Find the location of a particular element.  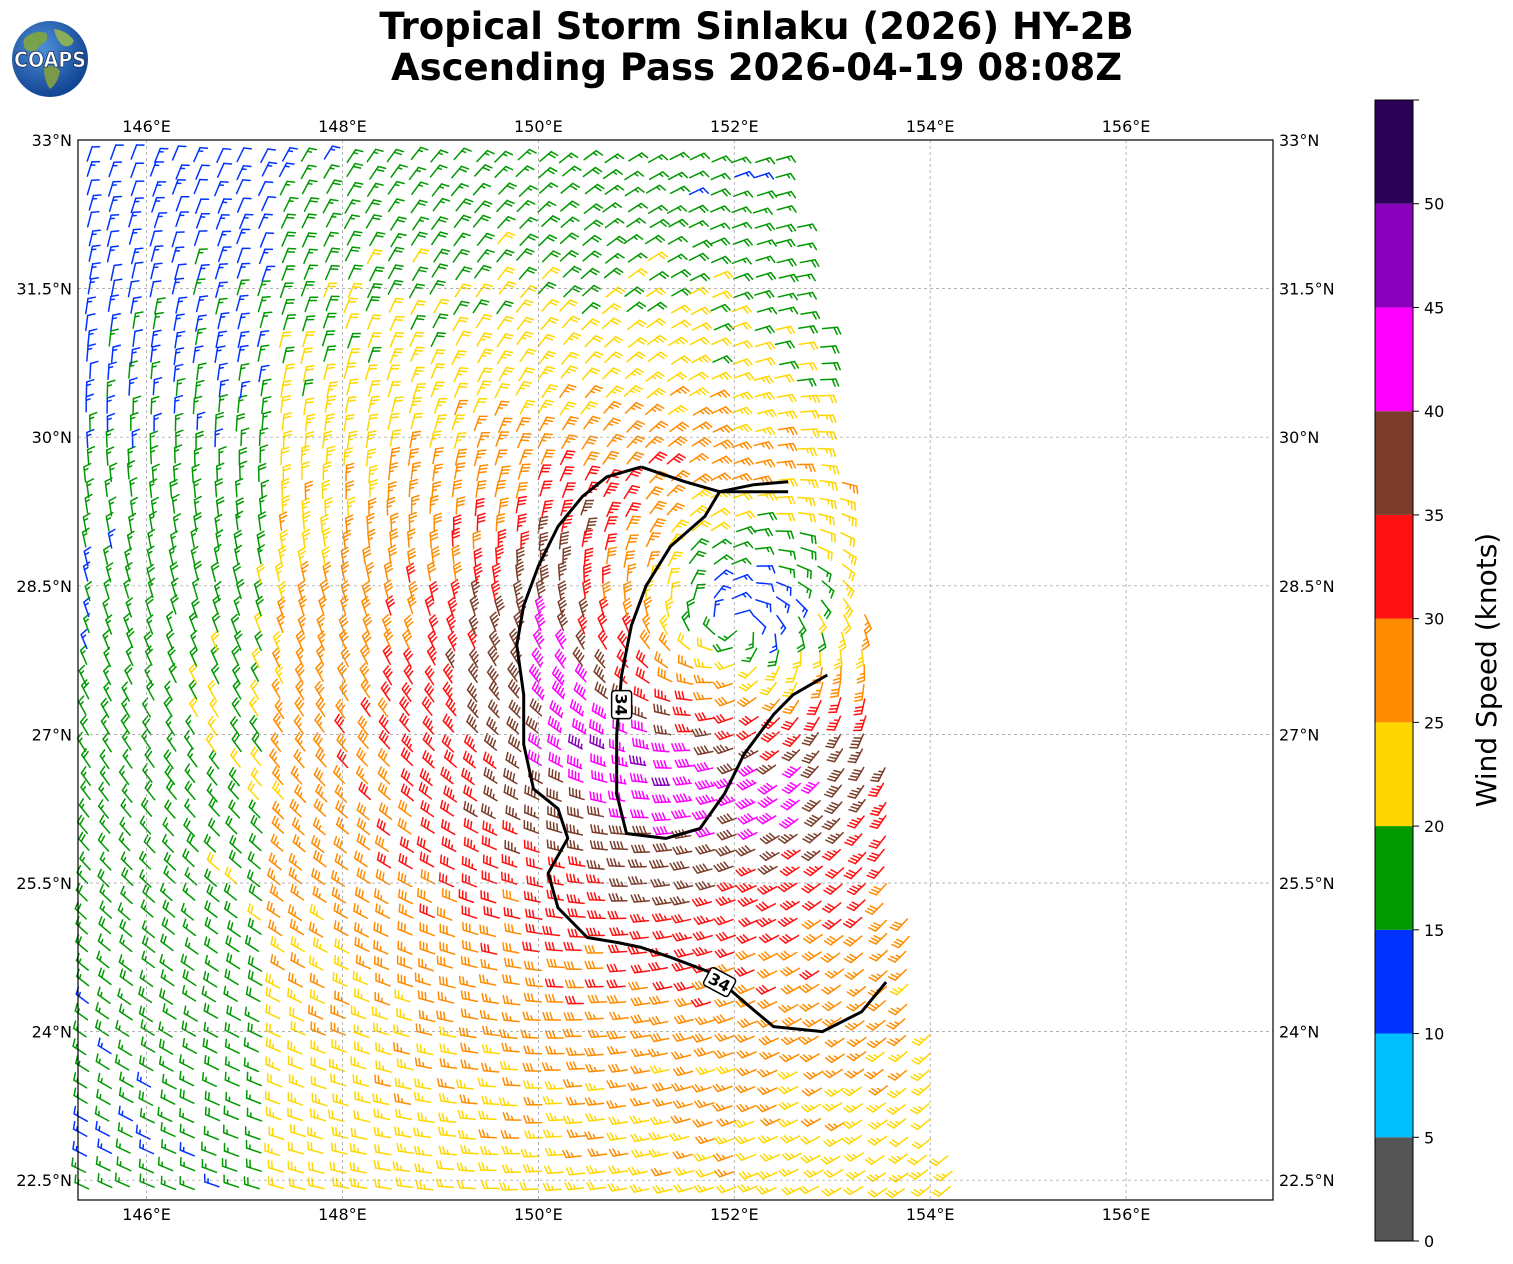

colorbar-tick-label: 45 is located at coordinates (1434, 307).